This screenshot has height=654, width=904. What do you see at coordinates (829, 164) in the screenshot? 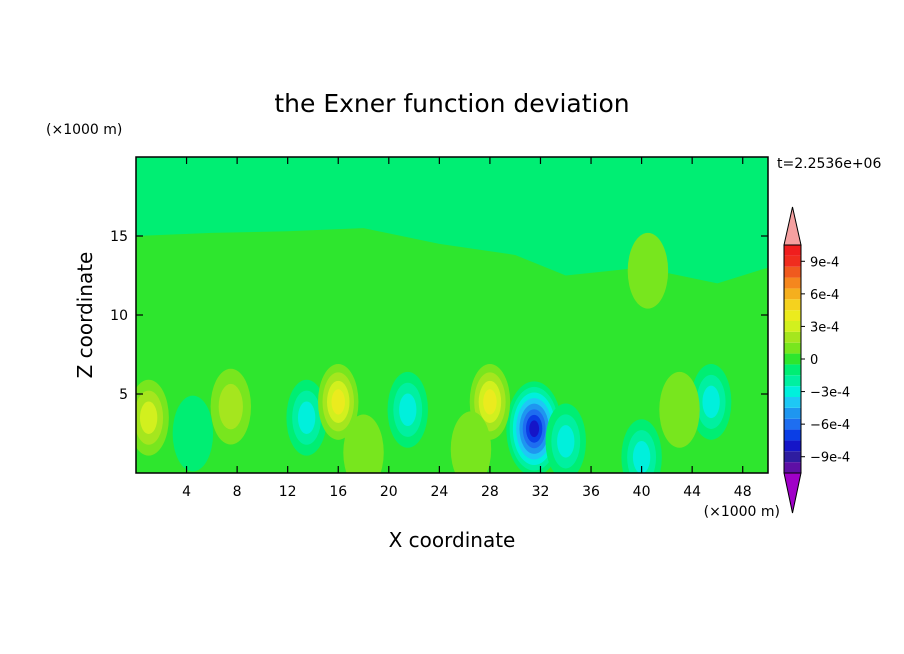
I see `time-label: t=2.2536e+06` at bounding box center [829, 164].